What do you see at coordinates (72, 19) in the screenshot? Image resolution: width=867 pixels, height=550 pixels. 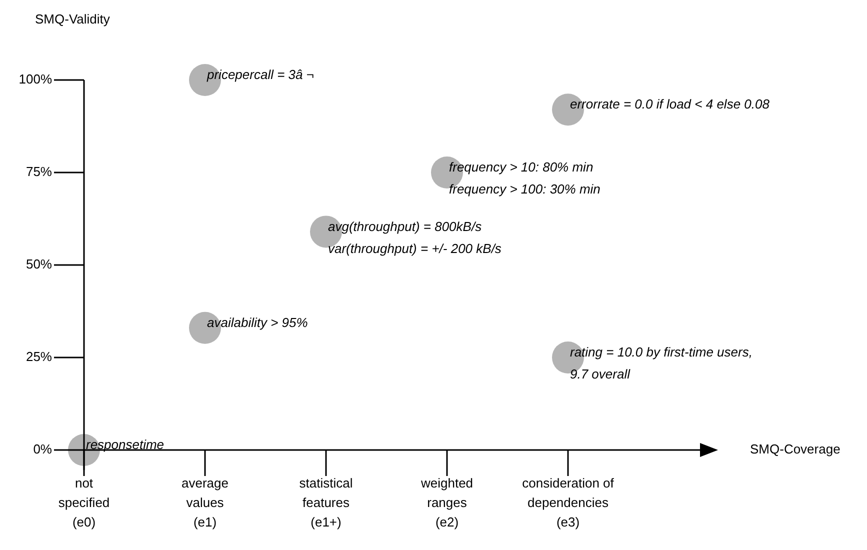 I see `y-axis-title: SMQ-Validity` at bounding box center [72, 19].